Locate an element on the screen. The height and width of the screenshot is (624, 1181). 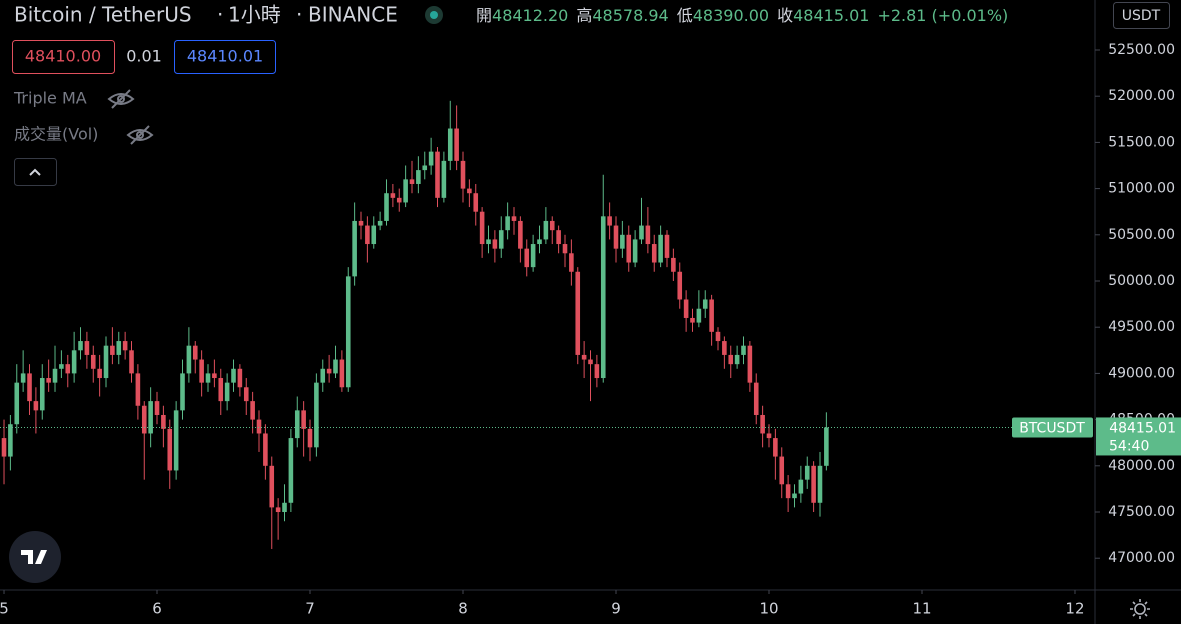
currency-button is located at coordinates (1141, 15).